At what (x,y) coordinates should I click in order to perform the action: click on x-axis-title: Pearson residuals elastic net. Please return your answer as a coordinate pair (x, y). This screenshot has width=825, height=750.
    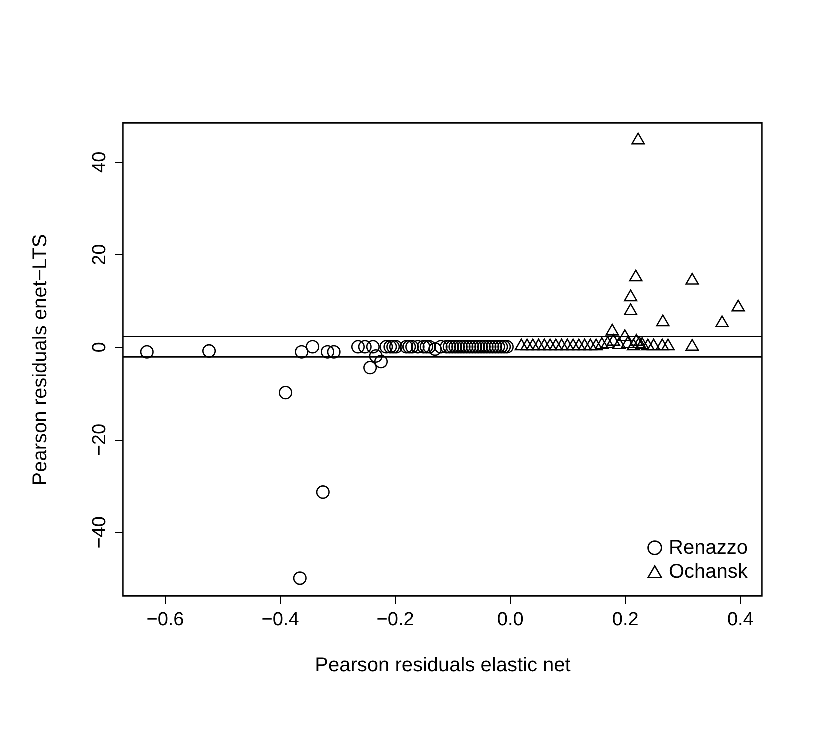
    Looking at the image, I should click on (443, 665).